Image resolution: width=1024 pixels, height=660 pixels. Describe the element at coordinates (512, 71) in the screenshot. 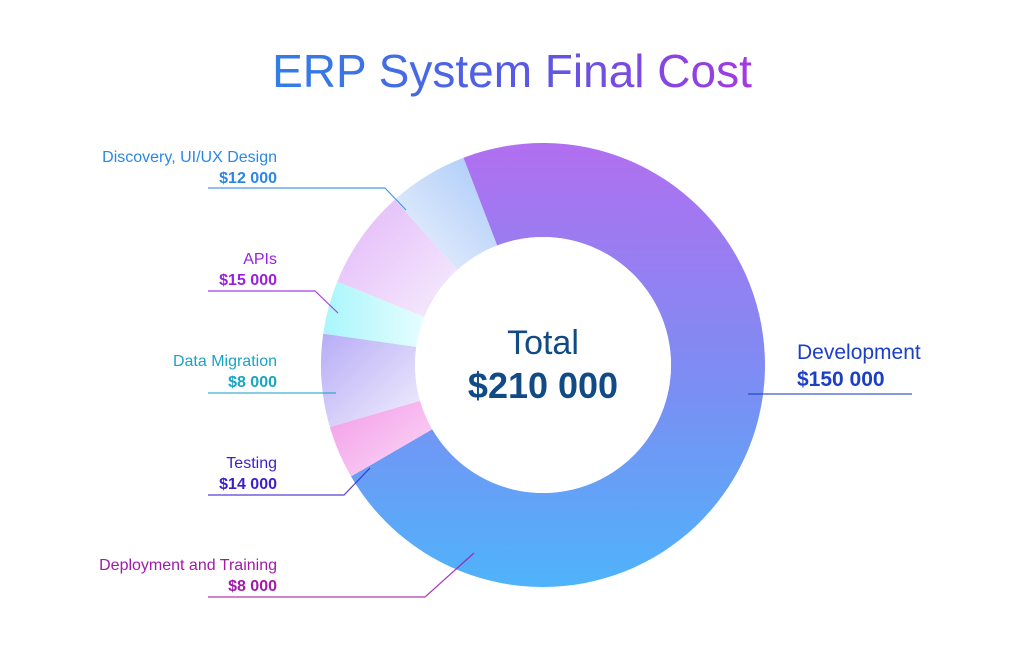

I see `chart-title: ERP System Final Cost` at that location.